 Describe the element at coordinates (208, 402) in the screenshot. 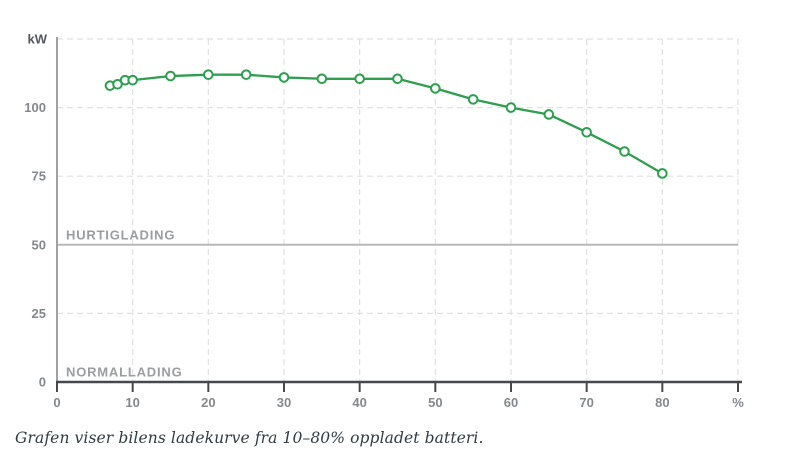

I see `x-tick-label: 20` at that location.